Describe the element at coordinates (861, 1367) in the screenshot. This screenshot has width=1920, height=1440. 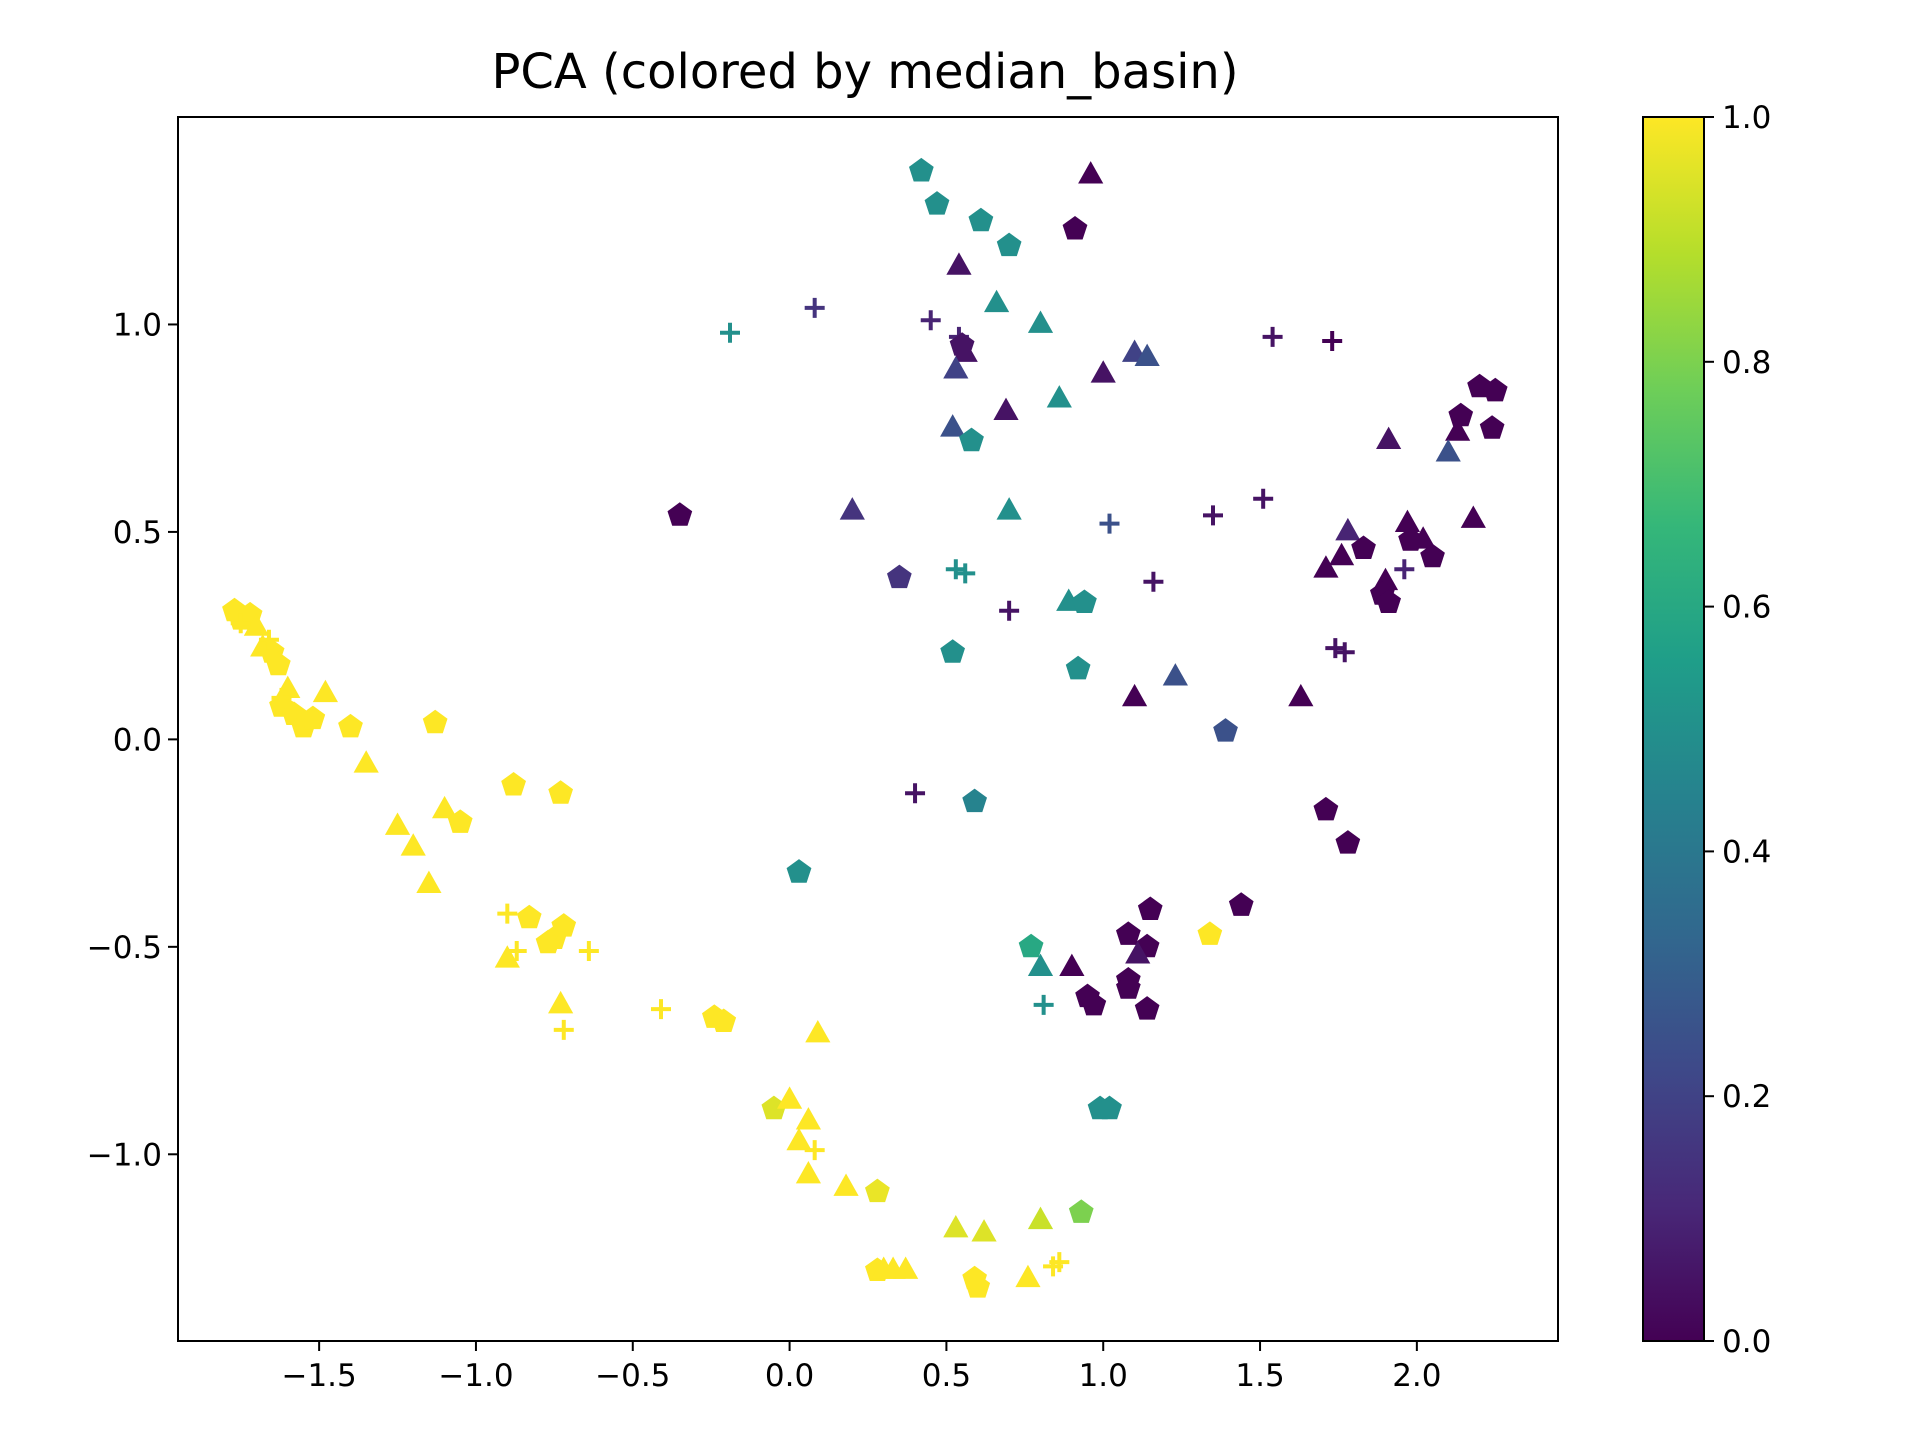
I see `x-axis: −1.5 −1.0 −0.5 0.0 0.5 1.0 1.5 2.0` at that location.